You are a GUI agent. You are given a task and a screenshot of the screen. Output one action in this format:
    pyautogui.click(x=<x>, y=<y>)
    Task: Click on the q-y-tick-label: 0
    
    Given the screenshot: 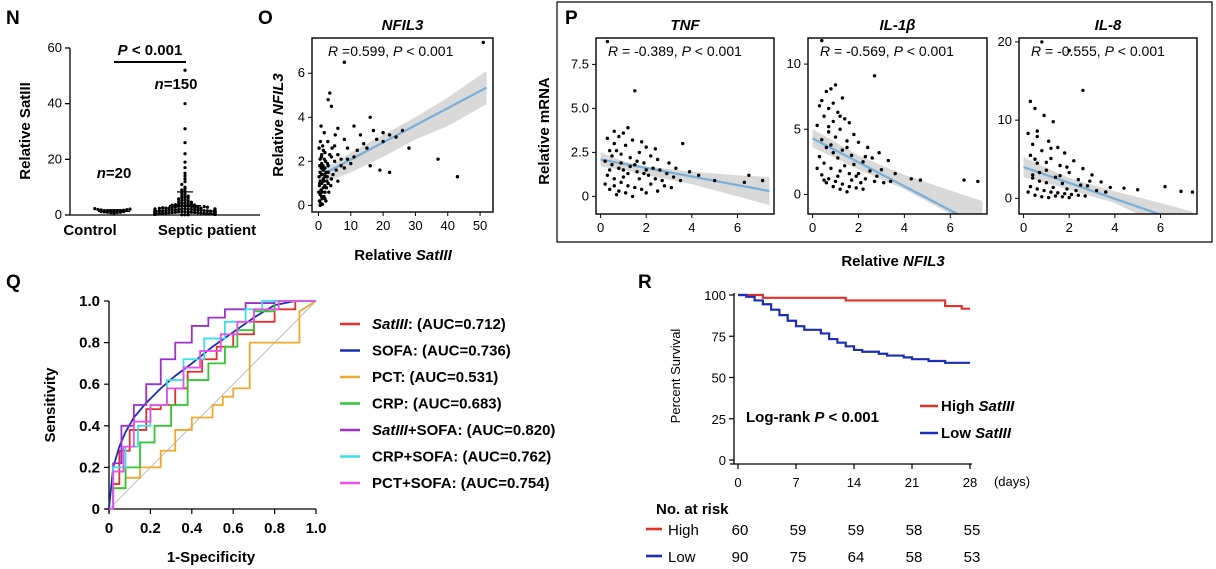 What is the action you would take?
    pyautogui.click(x=96, y=509)
    